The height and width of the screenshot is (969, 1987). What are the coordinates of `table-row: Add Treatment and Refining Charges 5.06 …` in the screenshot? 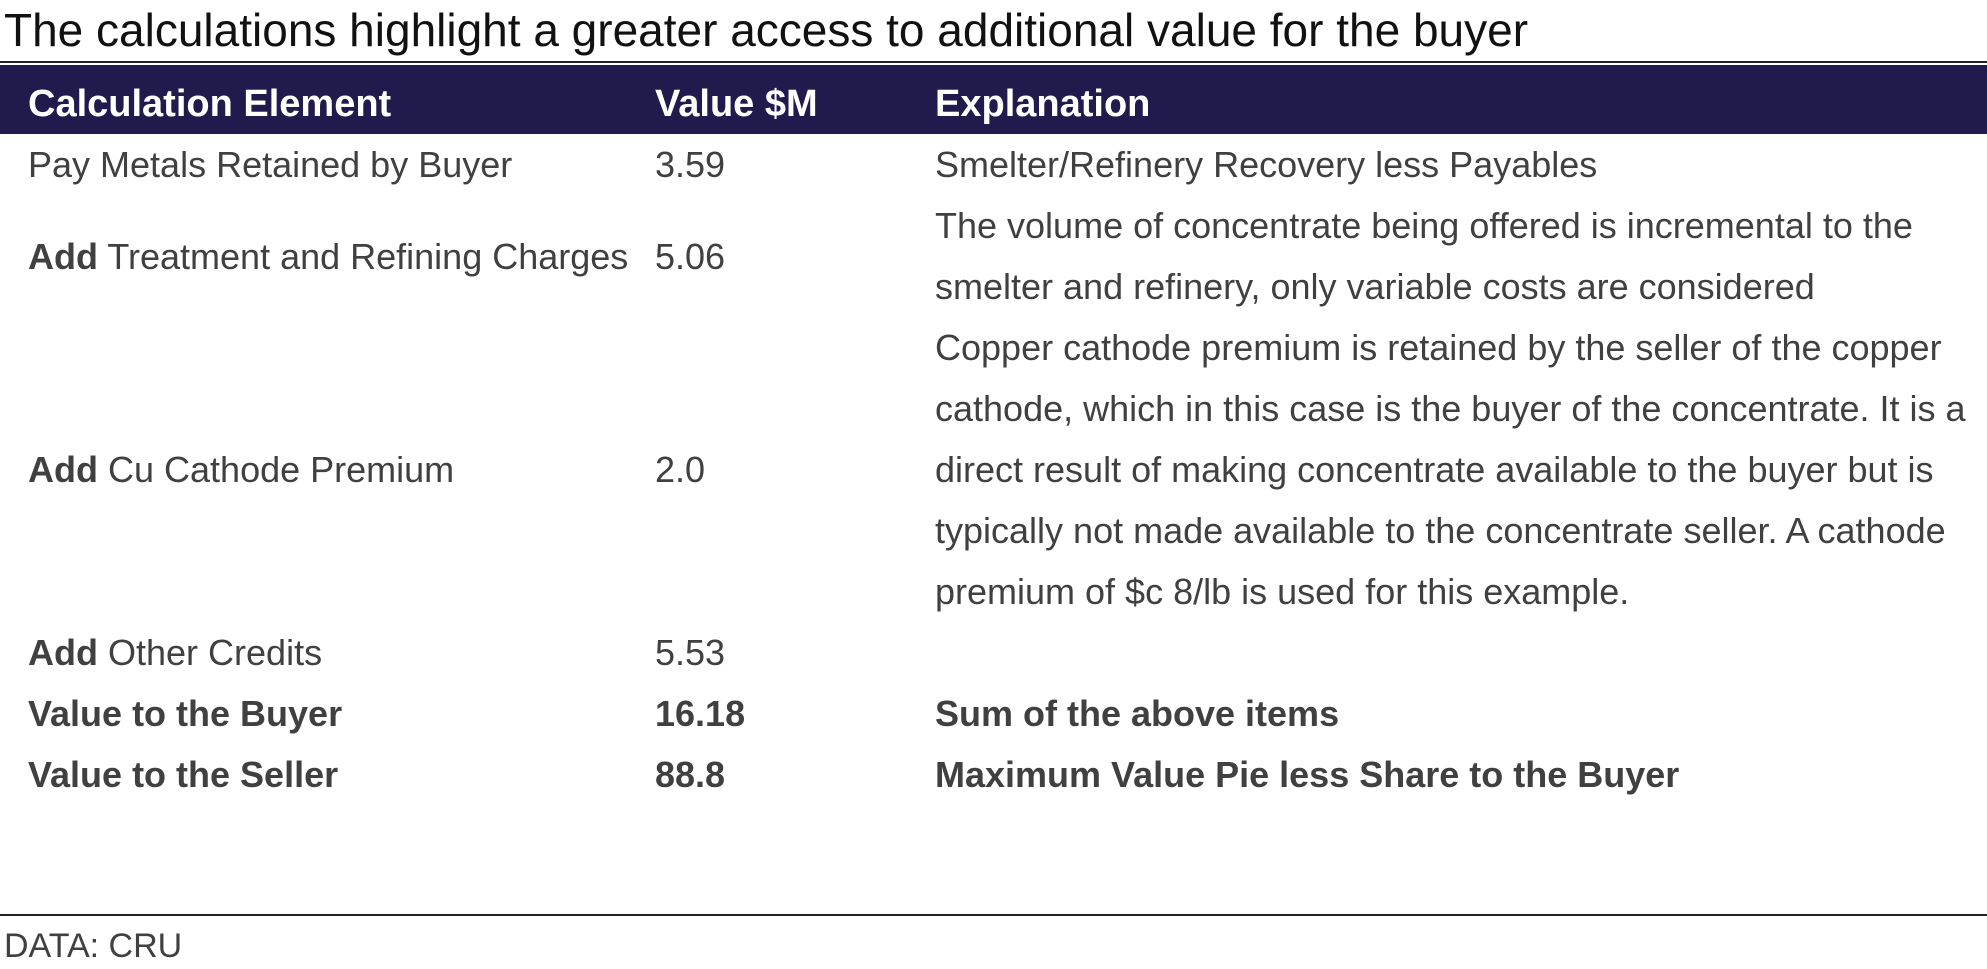 It's located at (993, 256).